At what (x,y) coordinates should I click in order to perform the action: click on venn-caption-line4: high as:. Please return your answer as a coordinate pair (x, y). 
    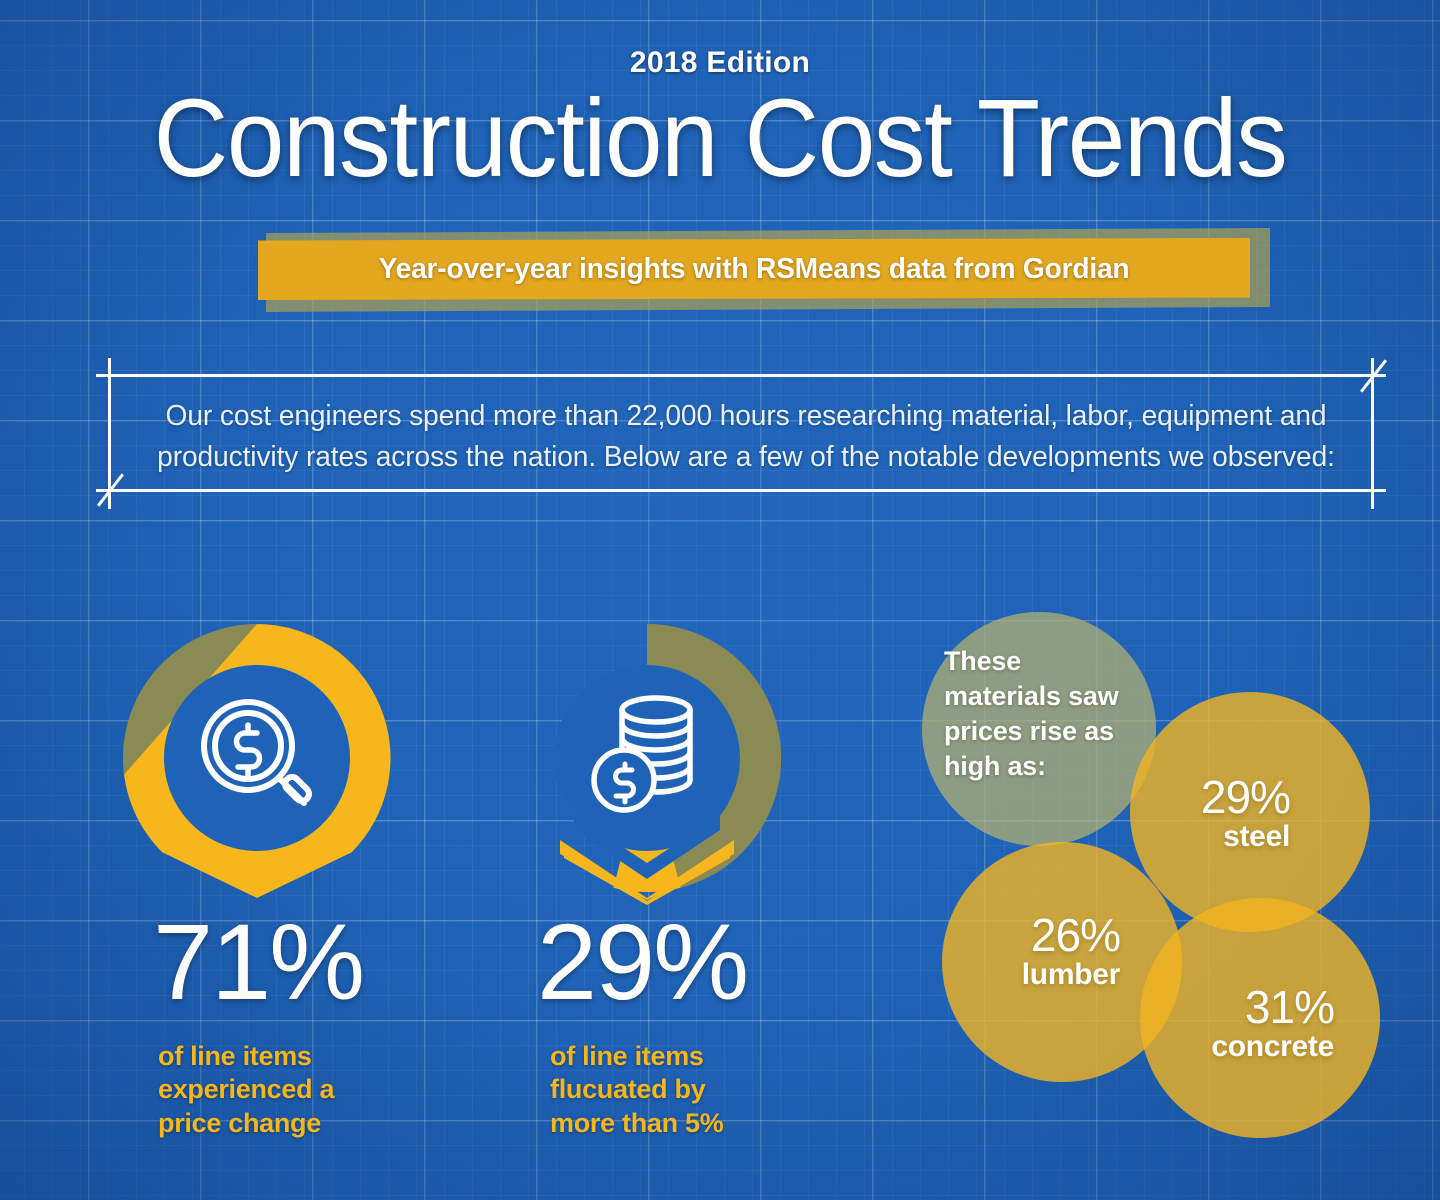
    Looking at the image, I should click on (995, 766).